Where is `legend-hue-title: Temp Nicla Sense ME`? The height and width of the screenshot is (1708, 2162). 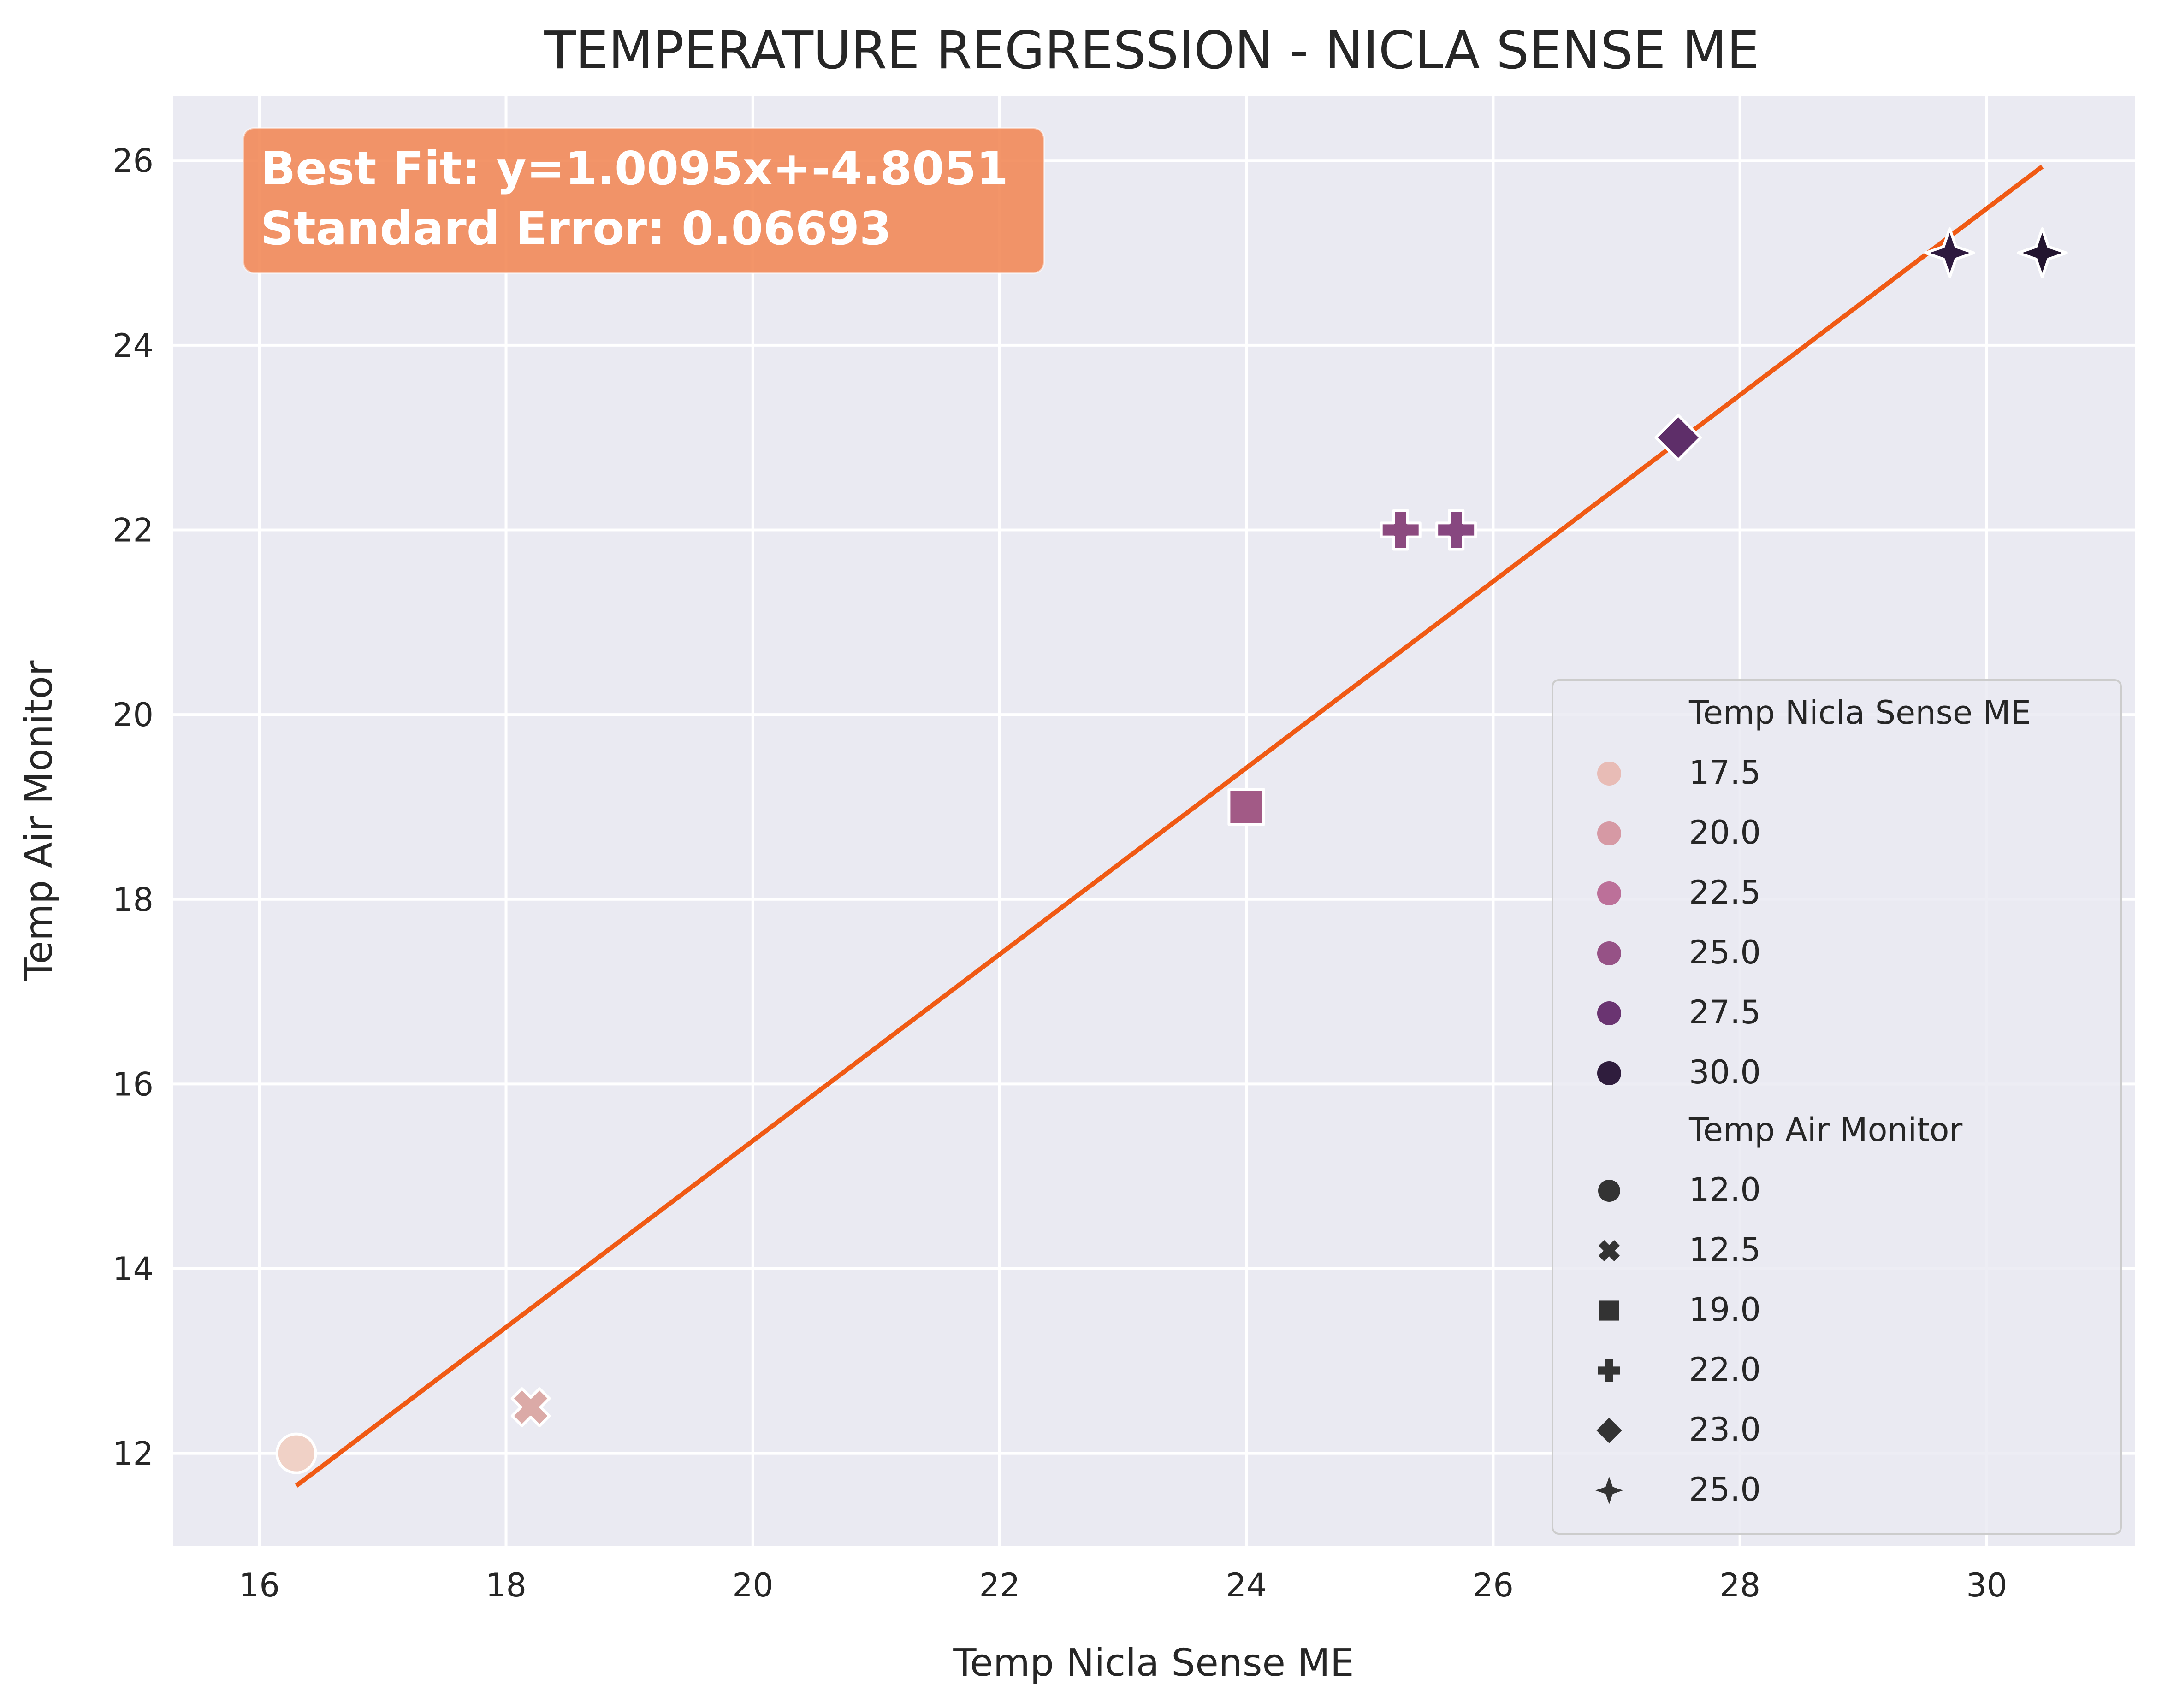
legend-hue-title: Temp Nicla Sense ME is located at coordinates (1859, 713).